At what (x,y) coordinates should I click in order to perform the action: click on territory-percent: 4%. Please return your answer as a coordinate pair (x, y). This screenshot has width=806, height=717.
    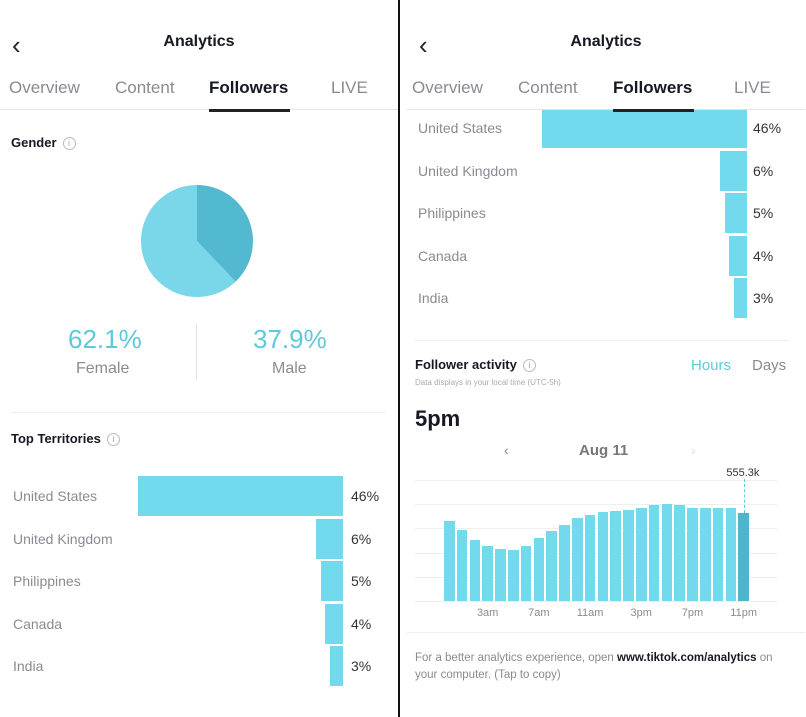
    Looking at the image, I should click on (763, 255).